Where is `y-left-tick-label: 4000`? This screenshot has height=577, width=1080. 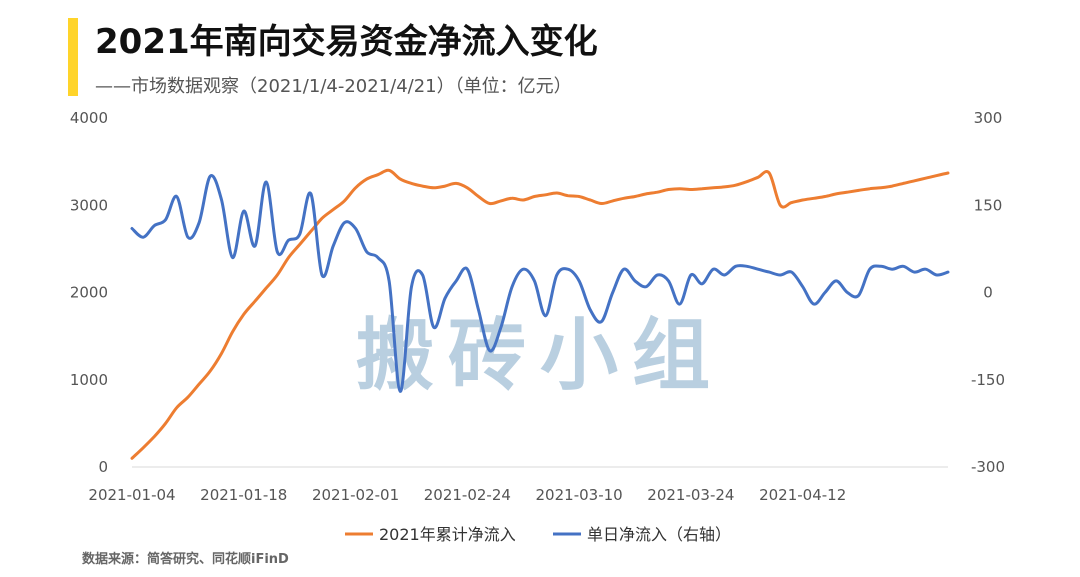
y-left-tick-label: 4000 is located at coordinates (89, 118).